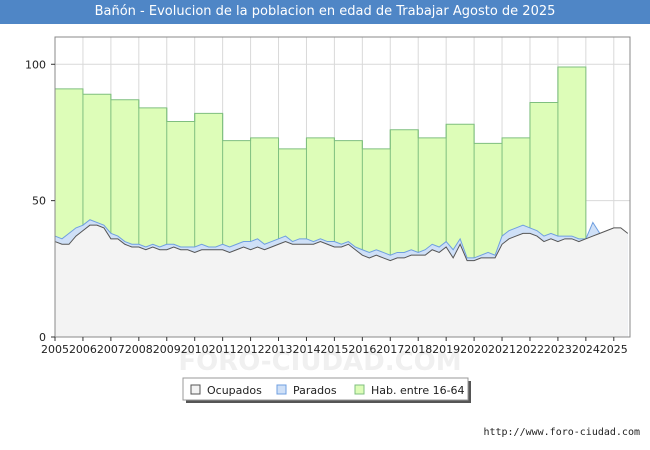  Describe the element at coordinates (111, 349) in the screenshot. I see `x-tick-label: 2007` at that location.